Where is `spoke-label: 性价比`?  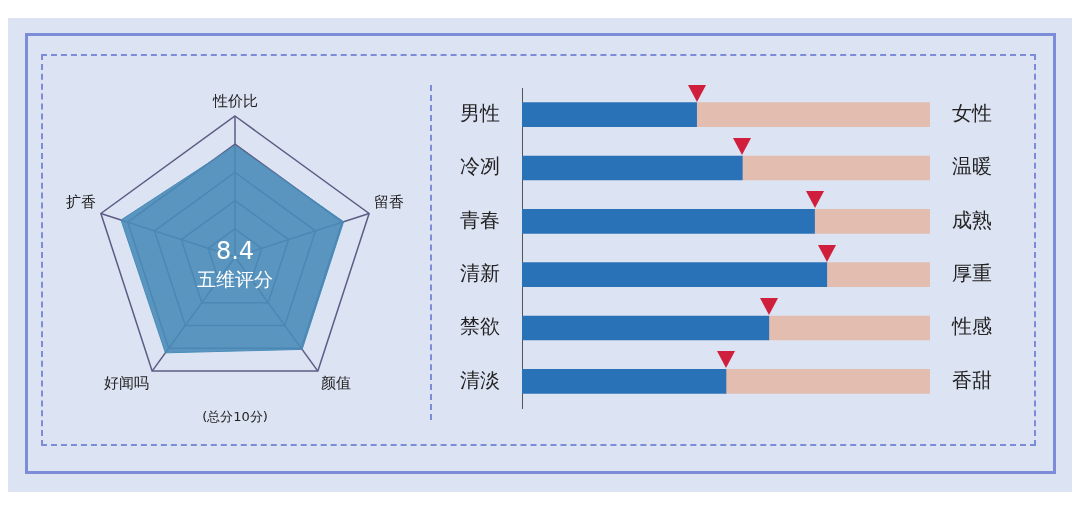
spoke-label: 性价比 is located at coordinates (234, 100).